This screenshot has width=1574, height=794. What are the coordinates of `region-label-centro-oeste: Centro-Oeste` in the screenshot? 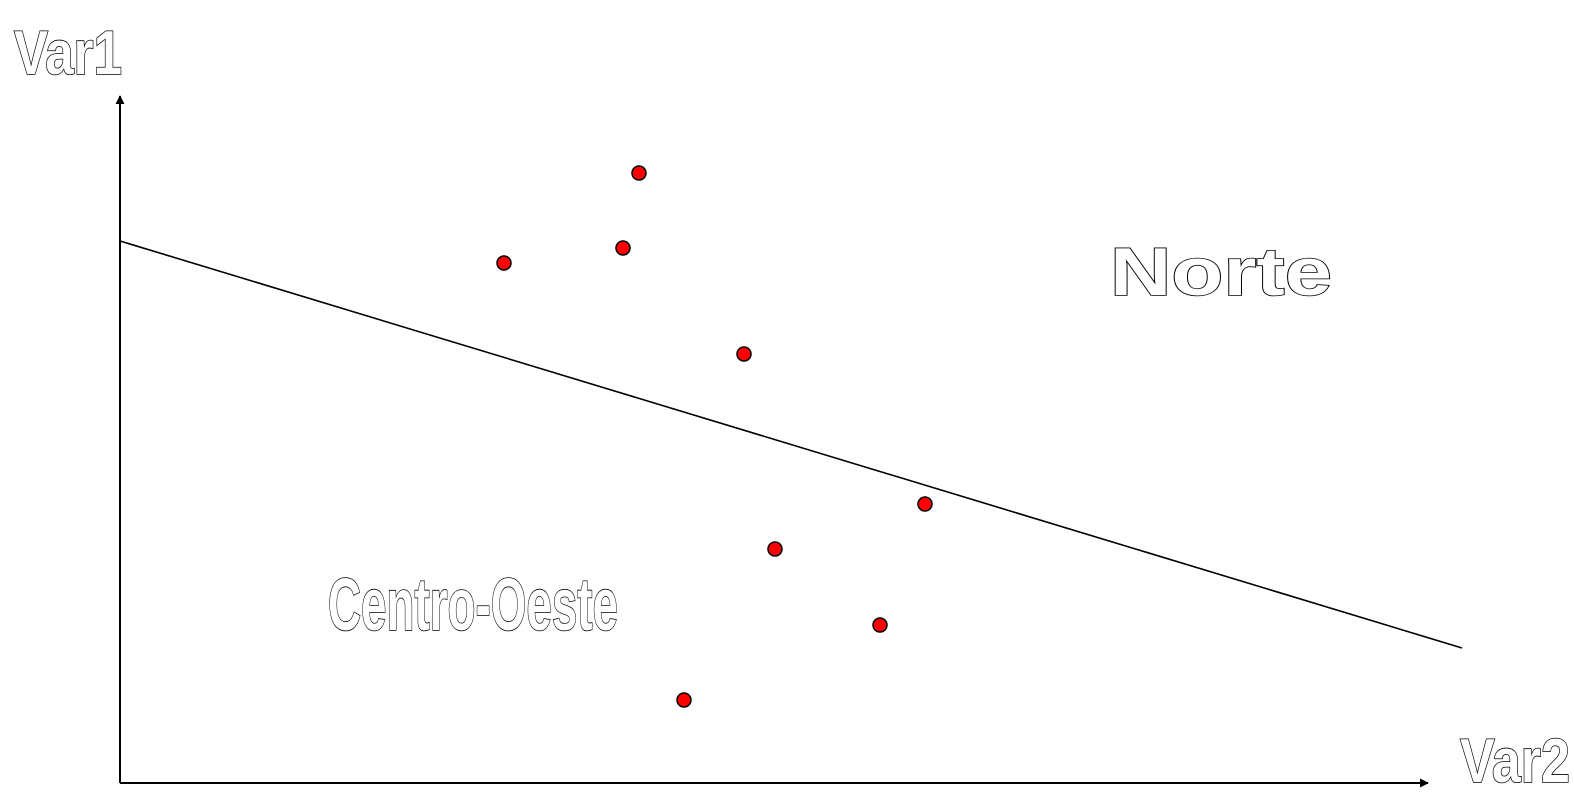 It's located at (473, 604).